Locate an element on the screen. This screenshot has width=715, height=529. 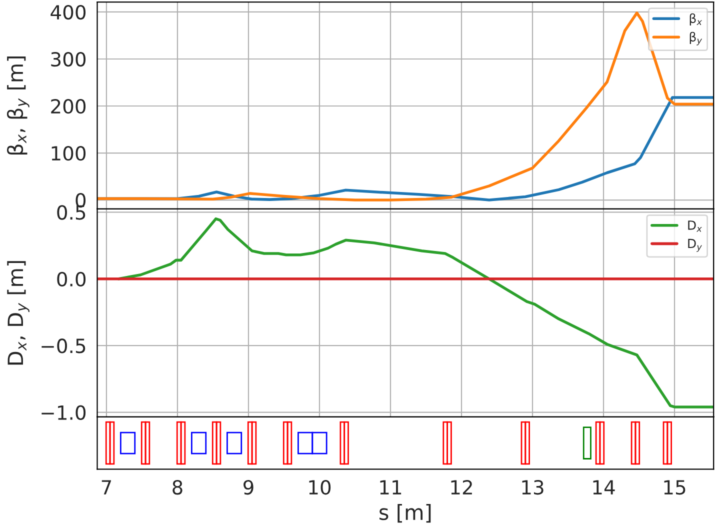
legend-label: β$_{x}$ is located at coordinates (696, 19).